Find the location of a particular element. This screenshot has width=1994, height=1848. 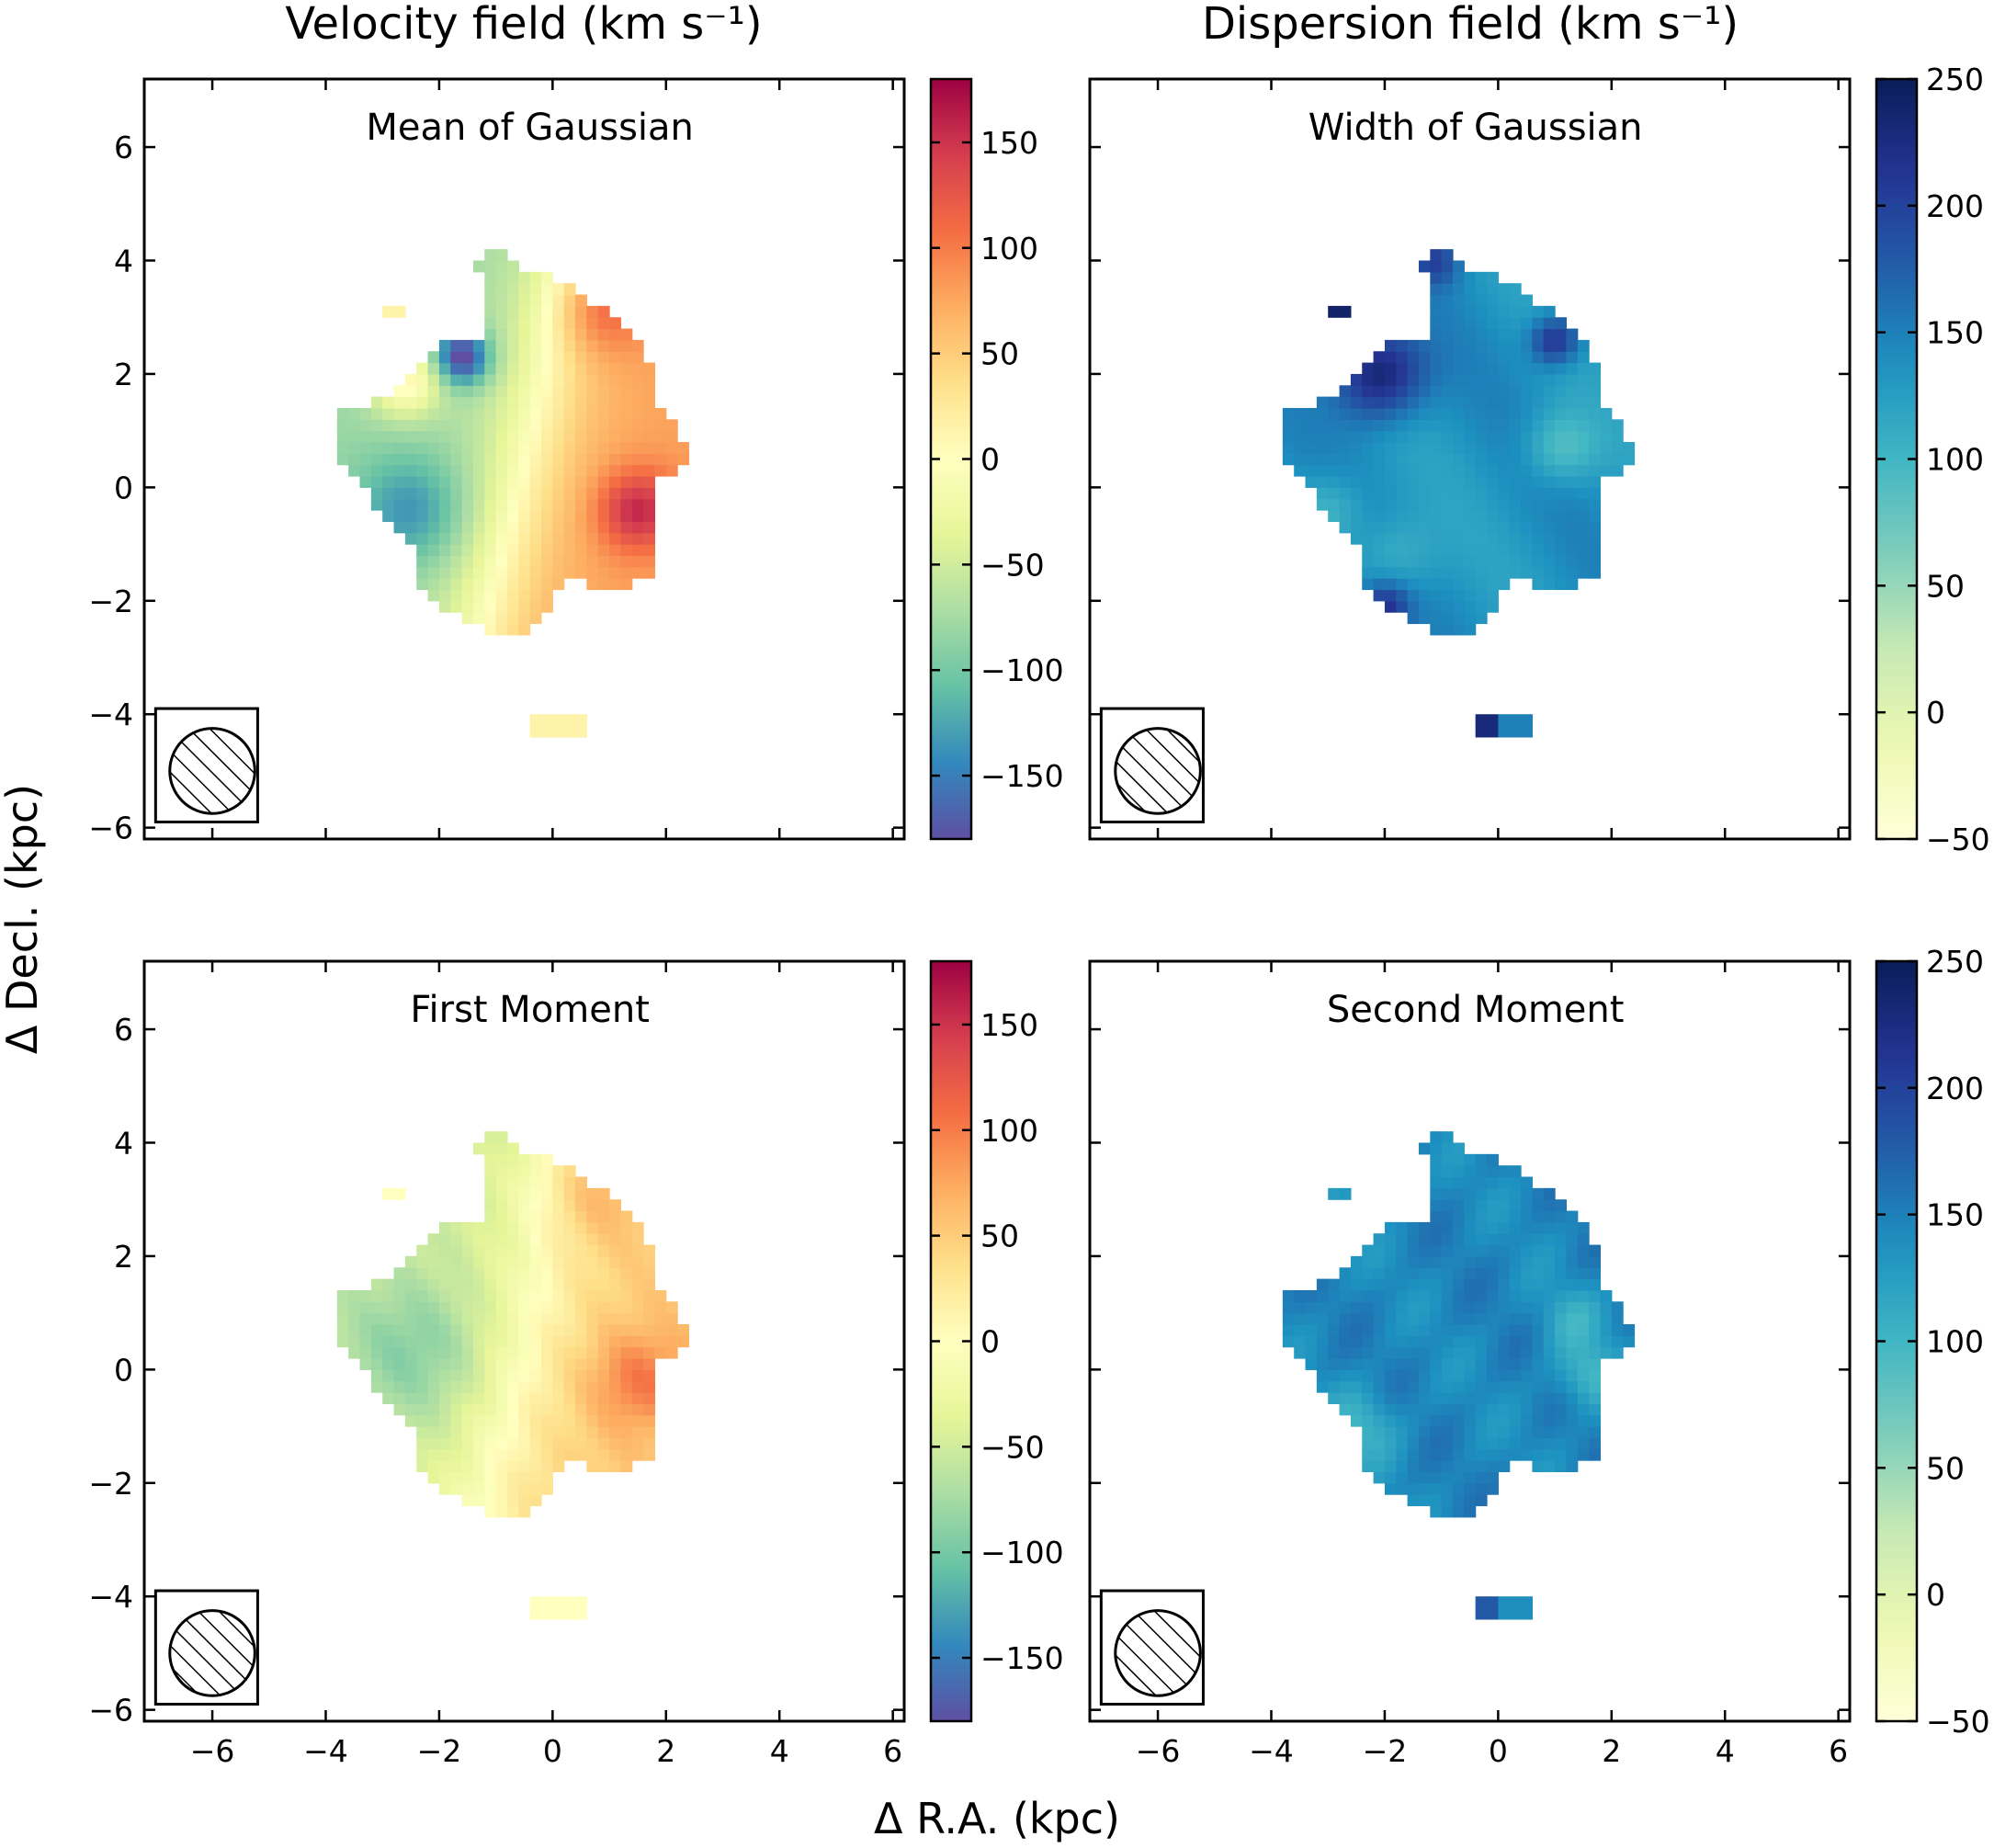

y-tick-label: −6 is located at coordinates (110, 1711).